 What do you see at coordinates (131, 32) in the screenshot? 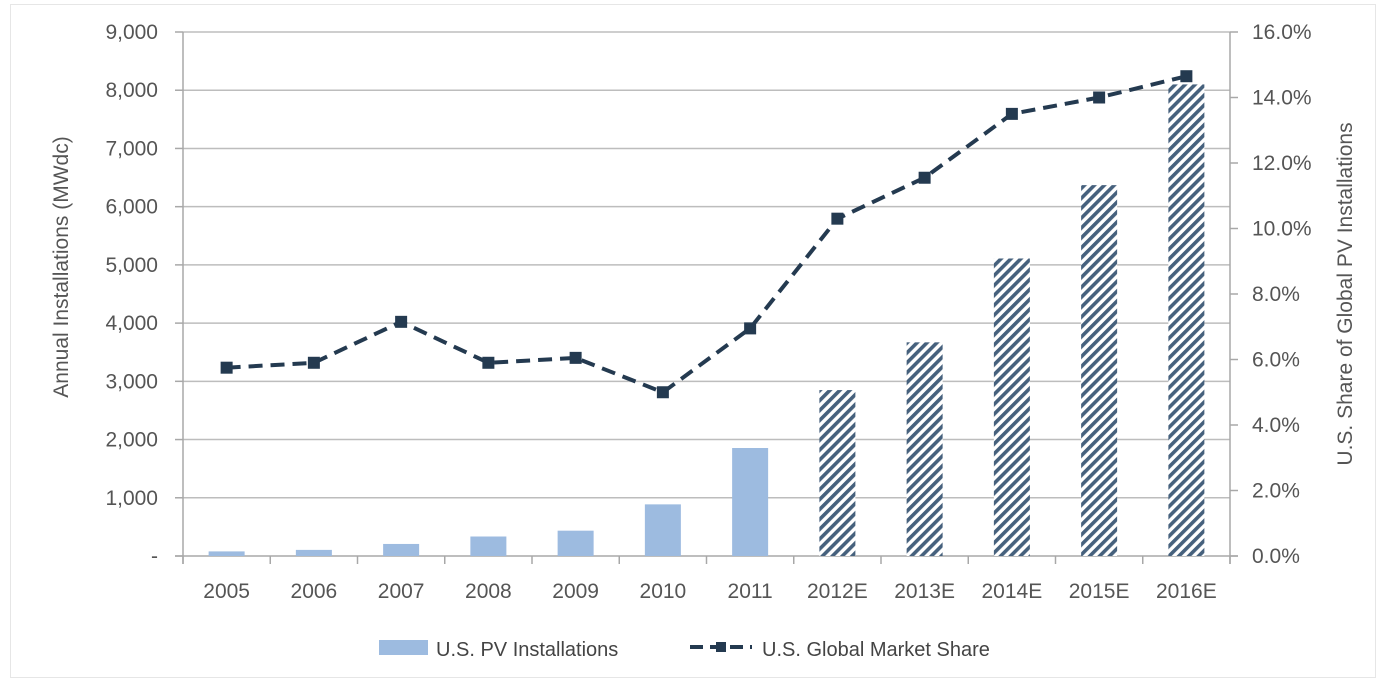
I see `y-tick-label: 9,000` at bounding box center [131, 32].